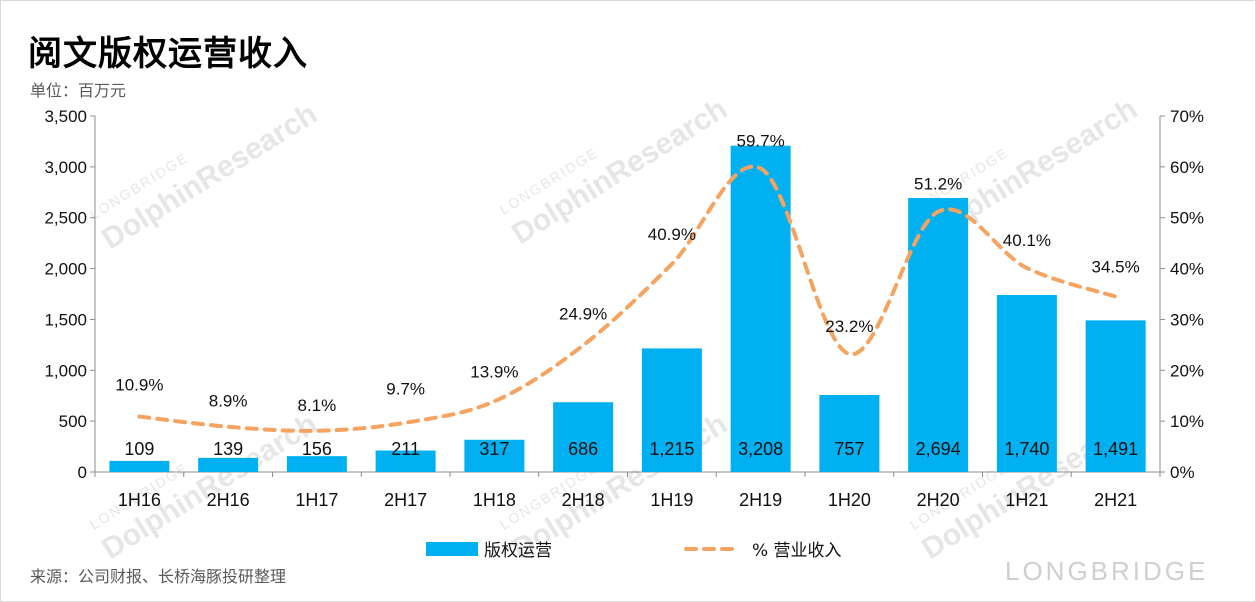  What do you see at coordinates (672, 234) in the screenshot?
I see `pct-value-label: 40.9%` at bounding box center [672, 234].